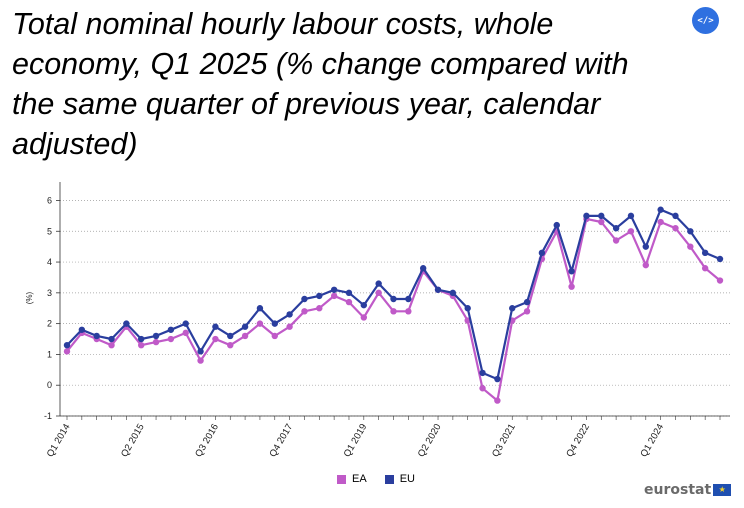 Image resolution: width=744 pixels, height=508 pixels. I want to click on code-icon: </>, so click(705, 20).